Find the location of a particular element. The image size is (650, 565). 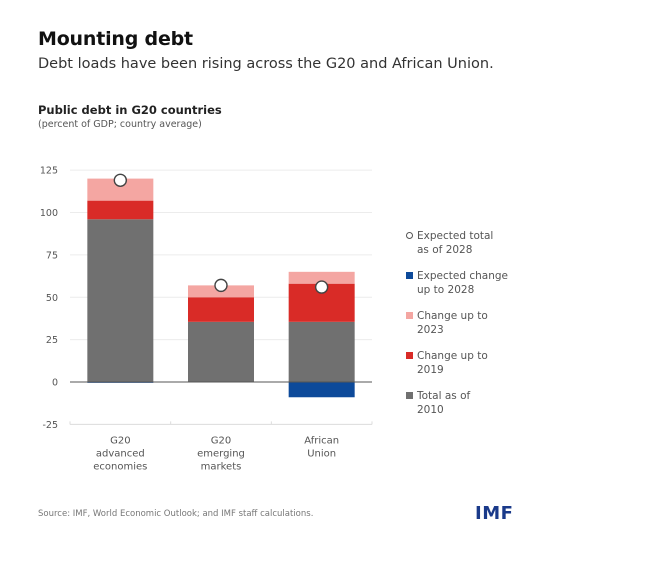

legend-item: Expected total as of 2028 is located at coordinates (471, 243).